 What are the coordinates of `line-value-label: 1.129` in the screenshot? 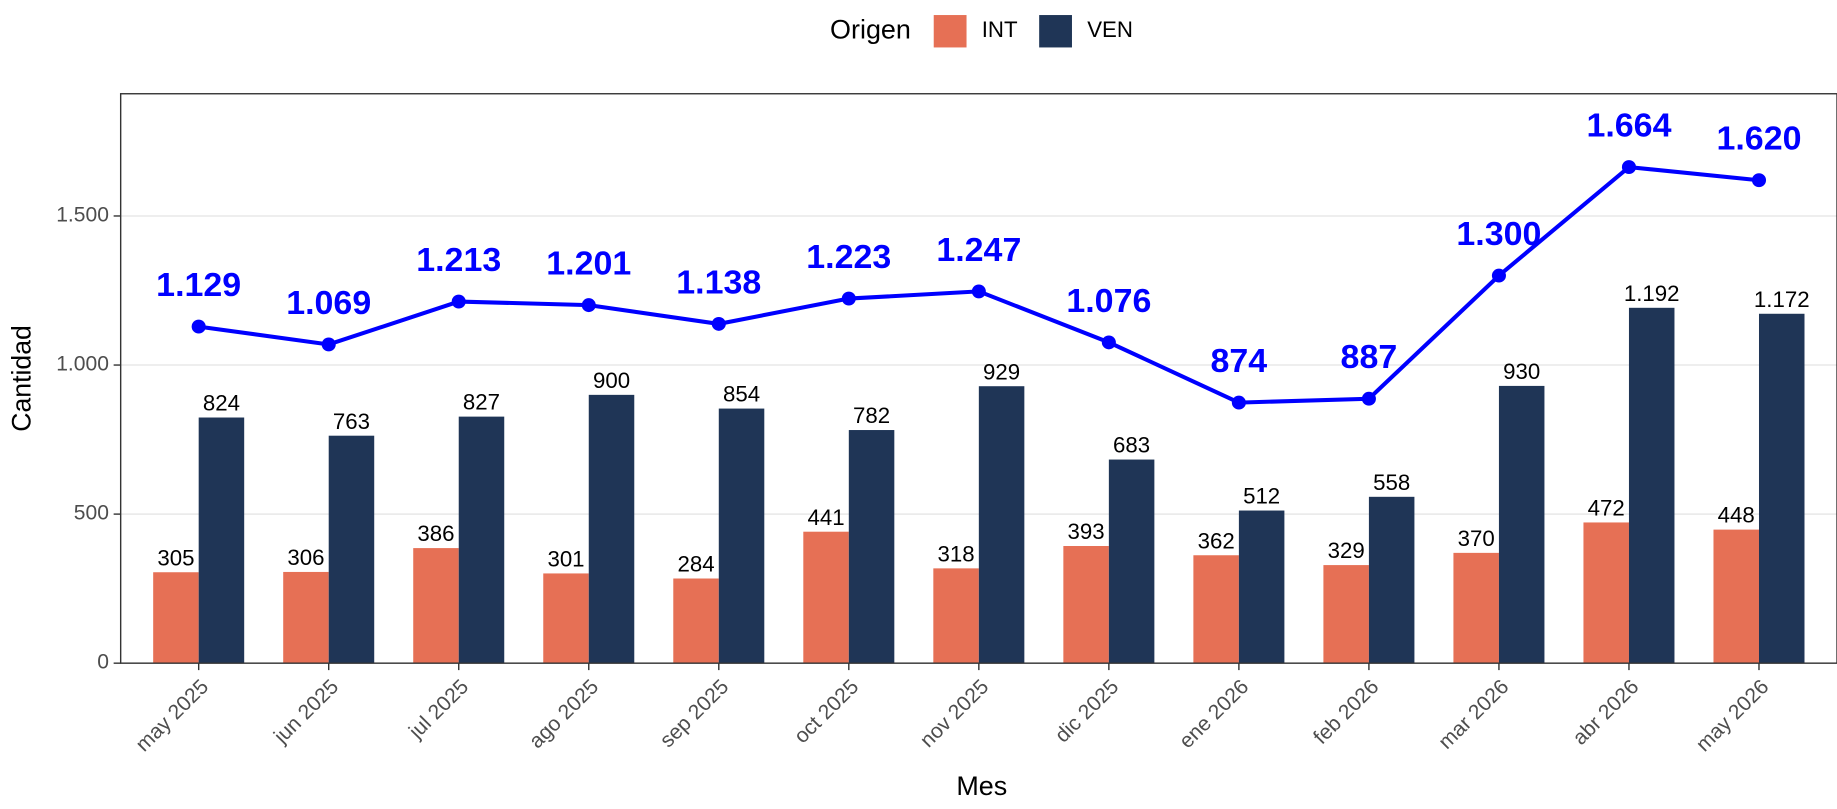 It's located at (198, 285).